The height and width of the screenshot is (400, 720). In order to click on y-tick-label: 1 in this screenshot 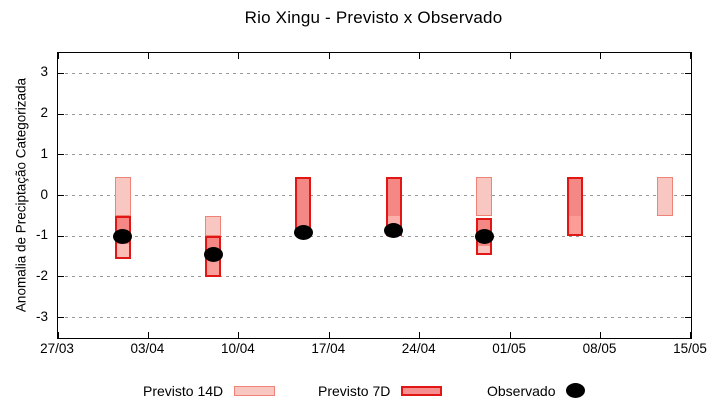, I will do `click(44, 153)`.